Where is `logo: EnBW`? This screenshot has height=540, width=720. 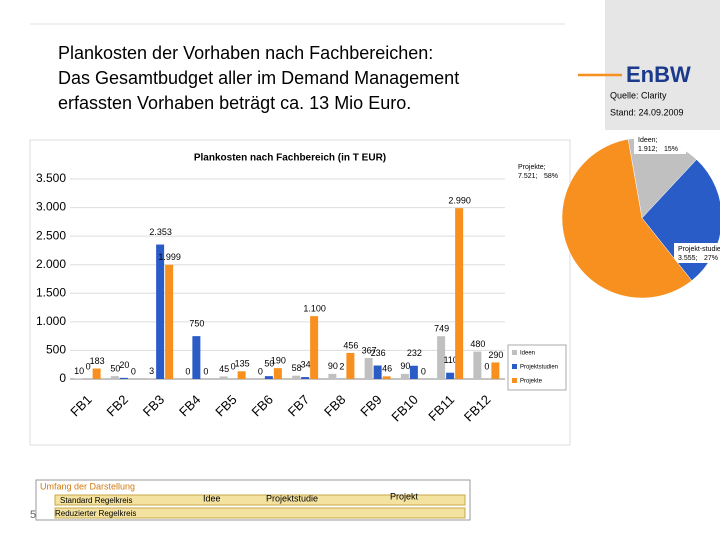 logo: EnBW is located at coordinates (658, 74).